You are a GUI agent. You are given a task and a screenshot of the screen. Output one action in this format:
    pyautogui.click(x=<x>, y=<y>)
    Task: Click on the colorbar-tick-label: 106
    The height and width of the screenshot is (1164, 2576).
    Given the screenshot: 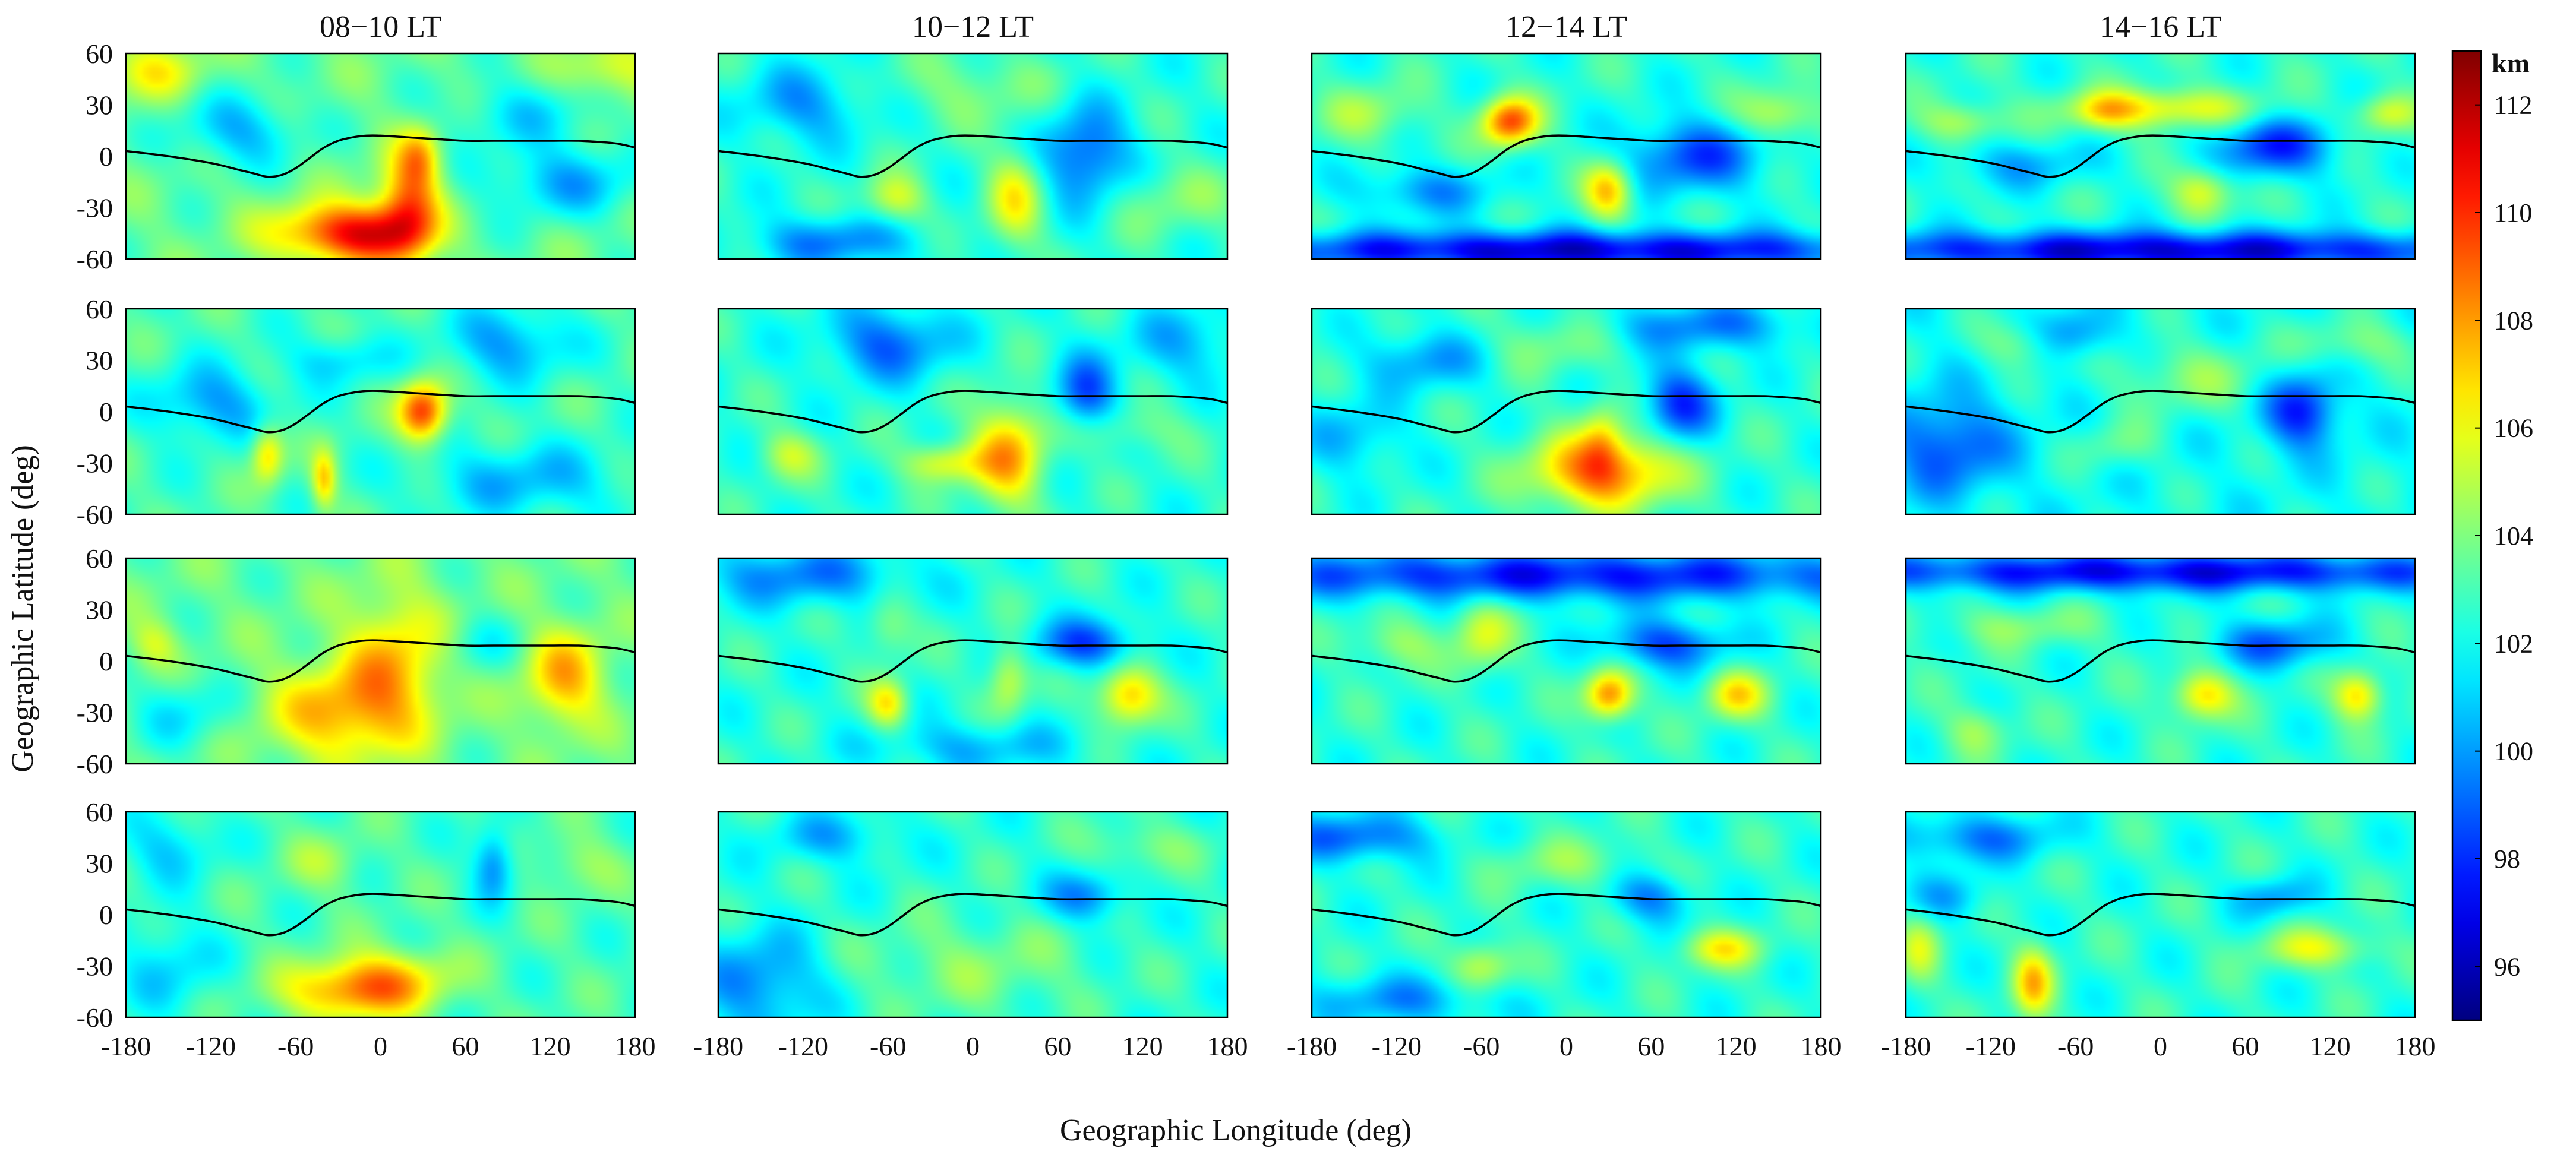 What is the action you would take?
    pyautogui.click(x=2513, y=428)
    